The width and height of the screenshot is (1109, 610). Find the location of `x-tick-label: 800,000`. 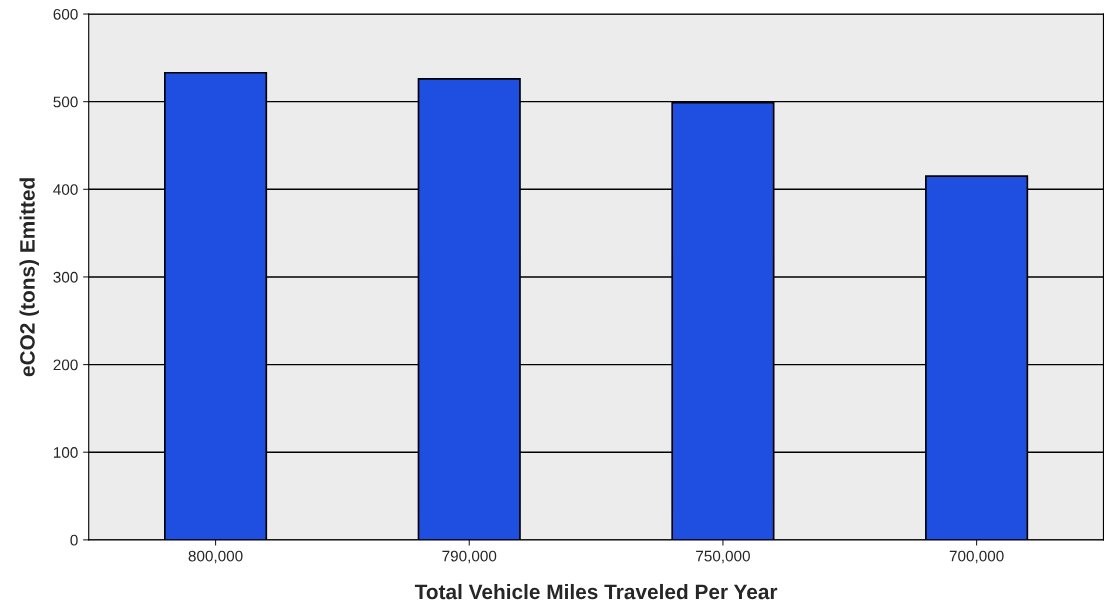

x-tick-label: 800,000 is located at coordinates (215, 557).